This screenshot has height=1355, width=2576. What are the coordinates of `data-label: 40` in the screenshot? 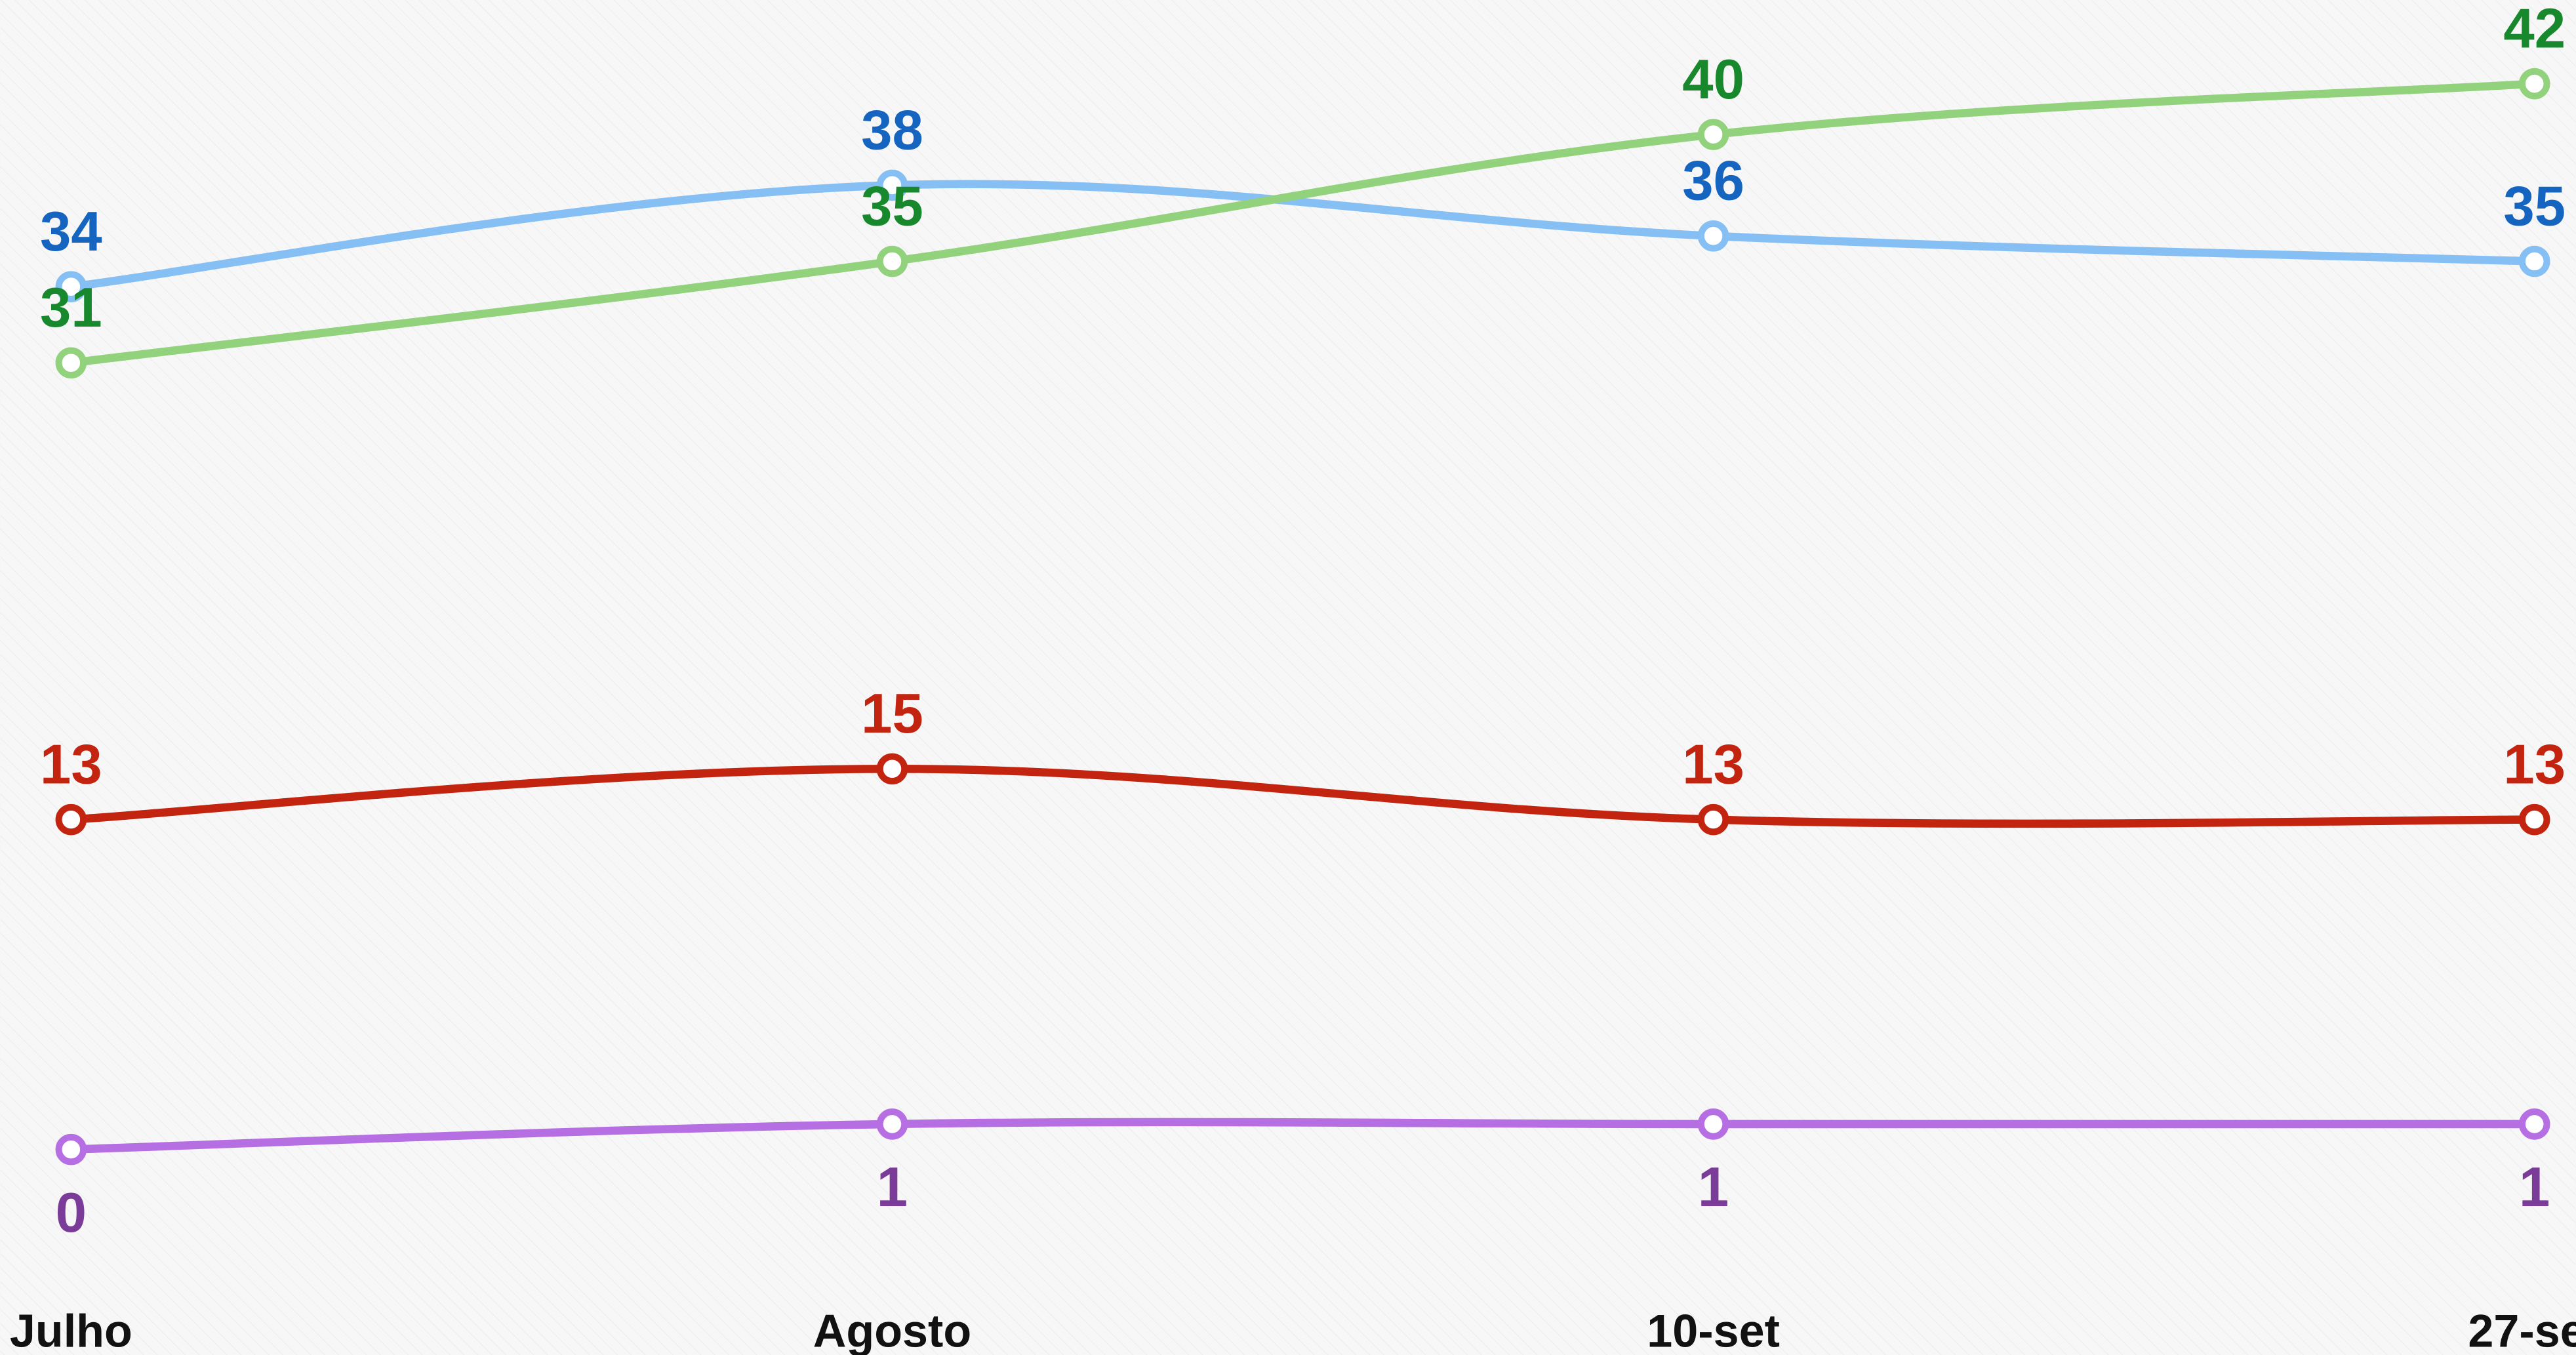 It's located at (1713, 80).